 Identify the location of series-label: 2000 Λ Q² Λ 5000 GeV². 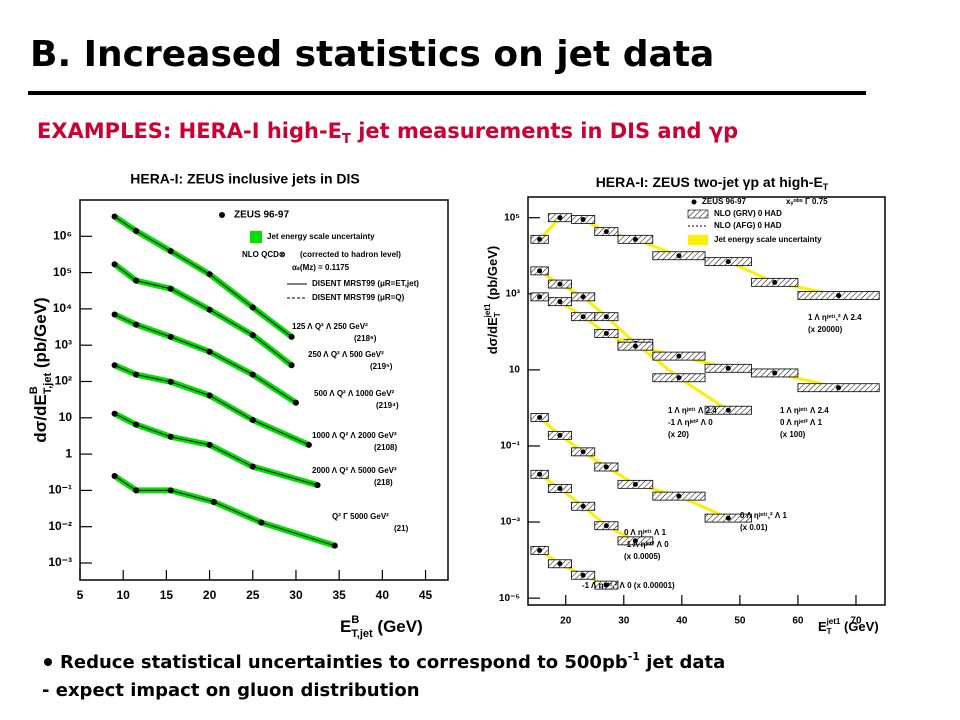
(354, 470).